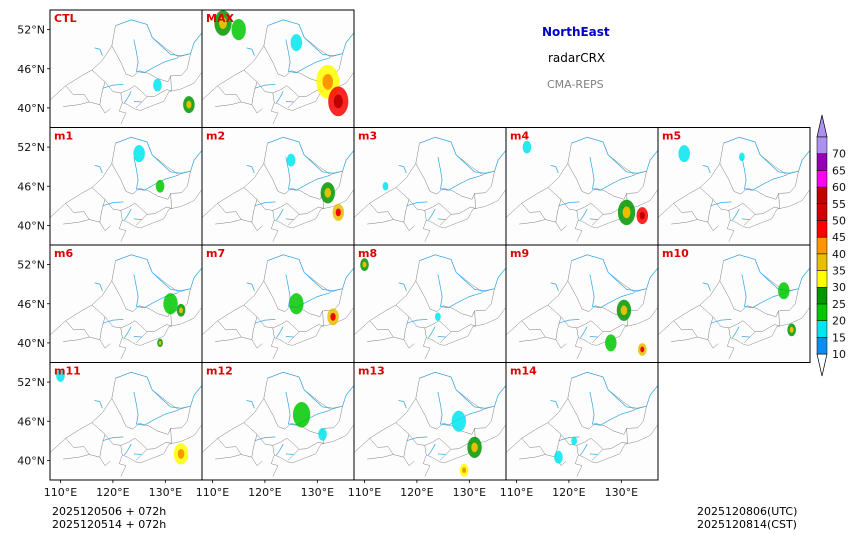 The width and height of the screenshot is (860, 543). I want to click on panel-m8: m8, so click(430, 303).